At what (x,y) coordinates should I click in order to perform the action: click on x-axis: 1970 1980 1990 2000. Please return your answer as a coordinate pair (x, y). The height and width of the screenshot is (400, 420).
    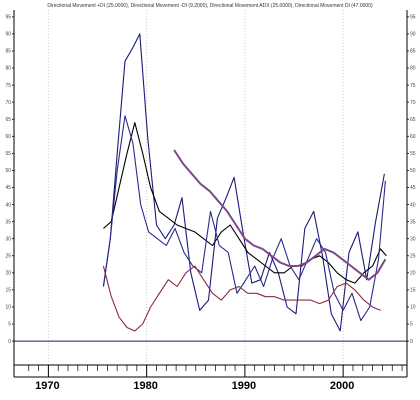
    Looking at the image, I should click on (215, 378).